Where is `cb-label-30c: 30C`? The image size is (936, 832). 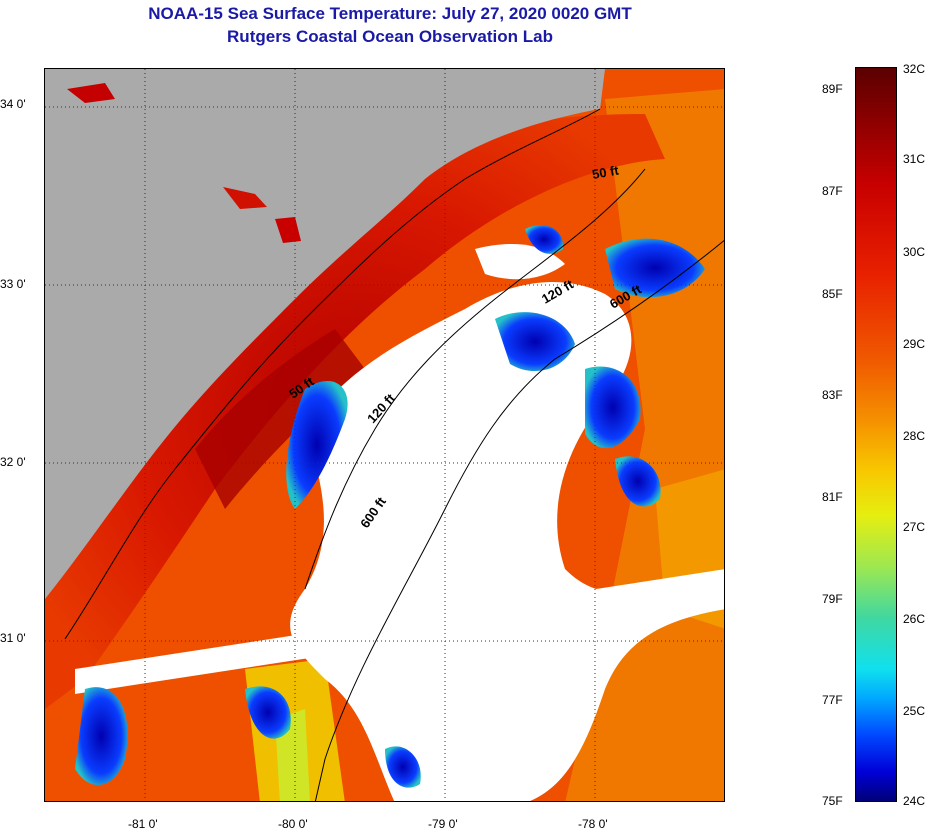
cb-label-30c: 30C is located at coordinates (914, 252).